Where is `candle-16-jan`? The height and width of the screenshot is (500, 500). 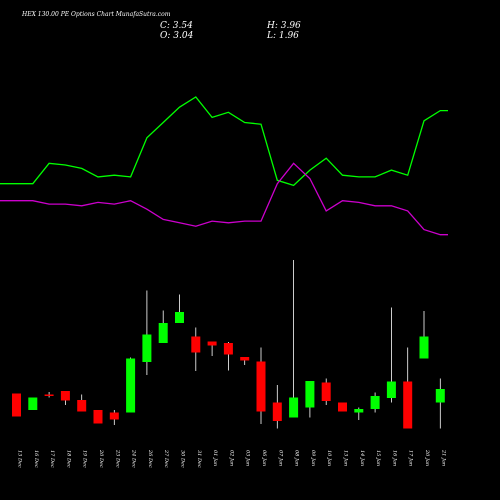 candle-16-jan is located at coordinates (391, 355).